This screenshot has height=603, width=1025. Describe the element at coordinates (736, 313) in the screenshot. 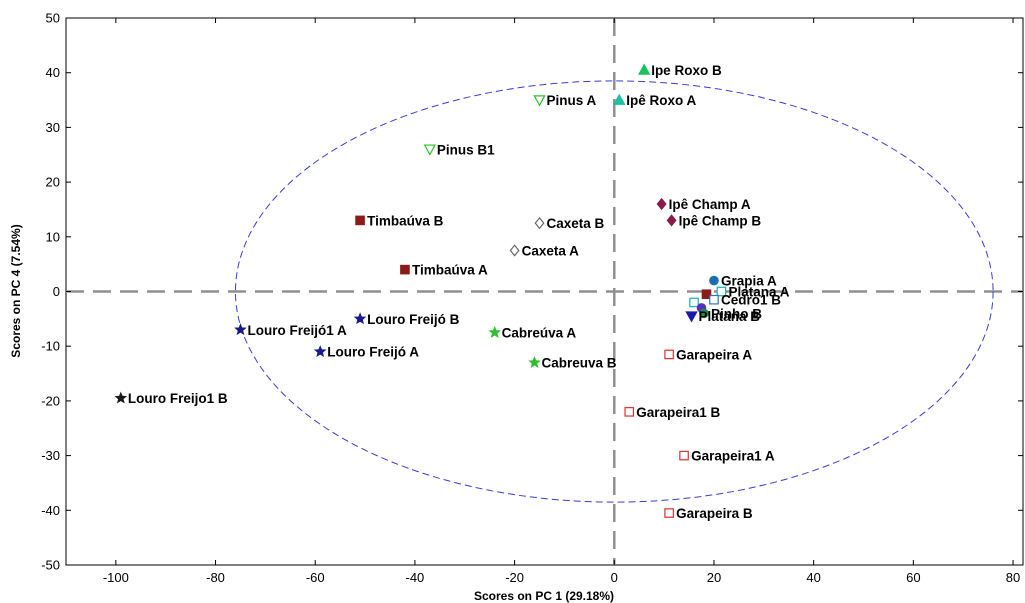

I see `data-point-label: Pinho B` at that location.